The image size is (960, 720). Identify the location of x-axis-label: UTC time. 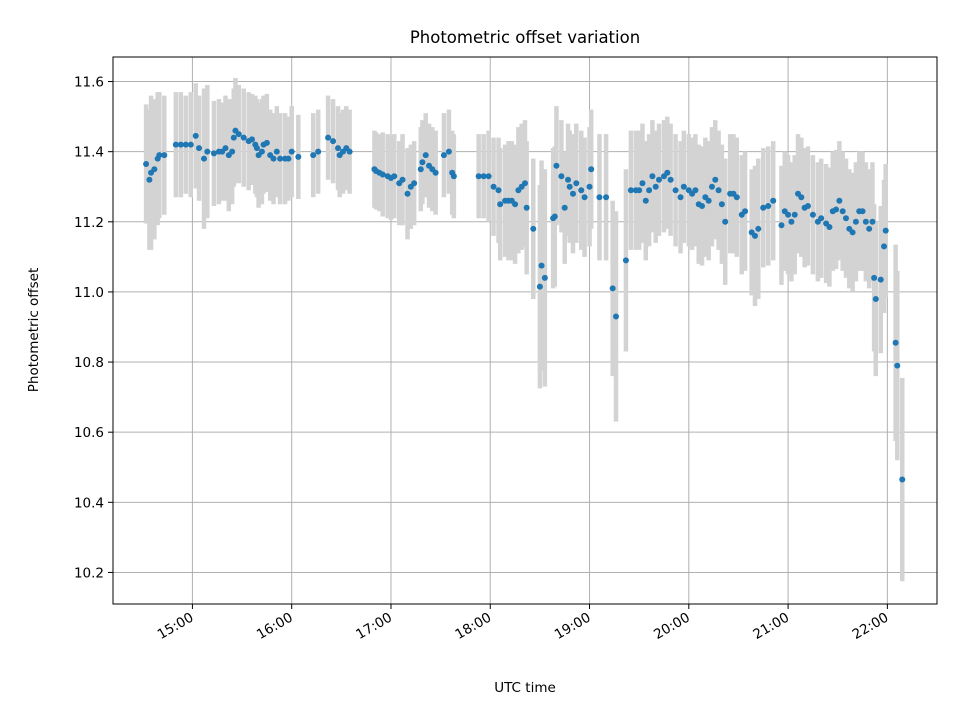
(525, 688).